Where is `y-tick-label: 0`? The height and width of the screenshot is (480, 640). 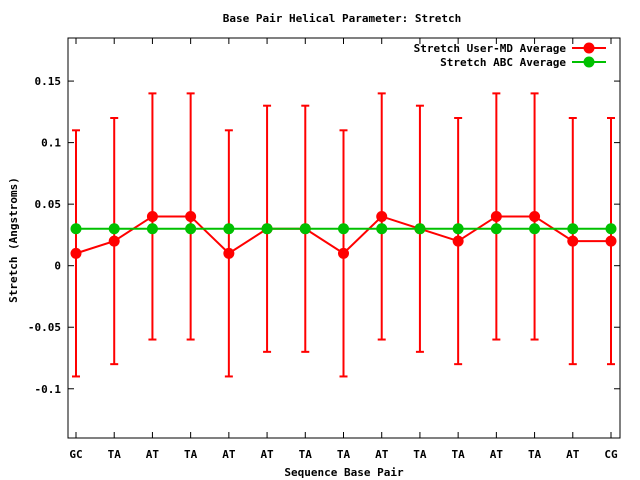
y-tick-label: 0 is located at coordinates (57, 266).